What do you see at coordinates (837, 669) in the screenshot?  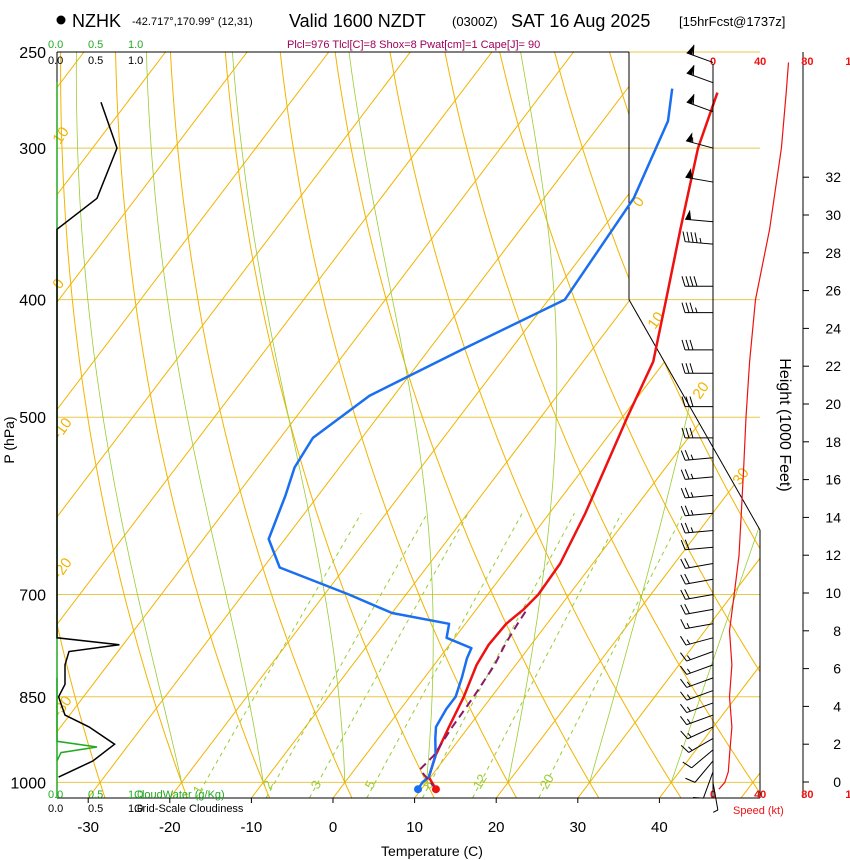 I see `height-tick-label: 6` at bounding box center [837, 669].